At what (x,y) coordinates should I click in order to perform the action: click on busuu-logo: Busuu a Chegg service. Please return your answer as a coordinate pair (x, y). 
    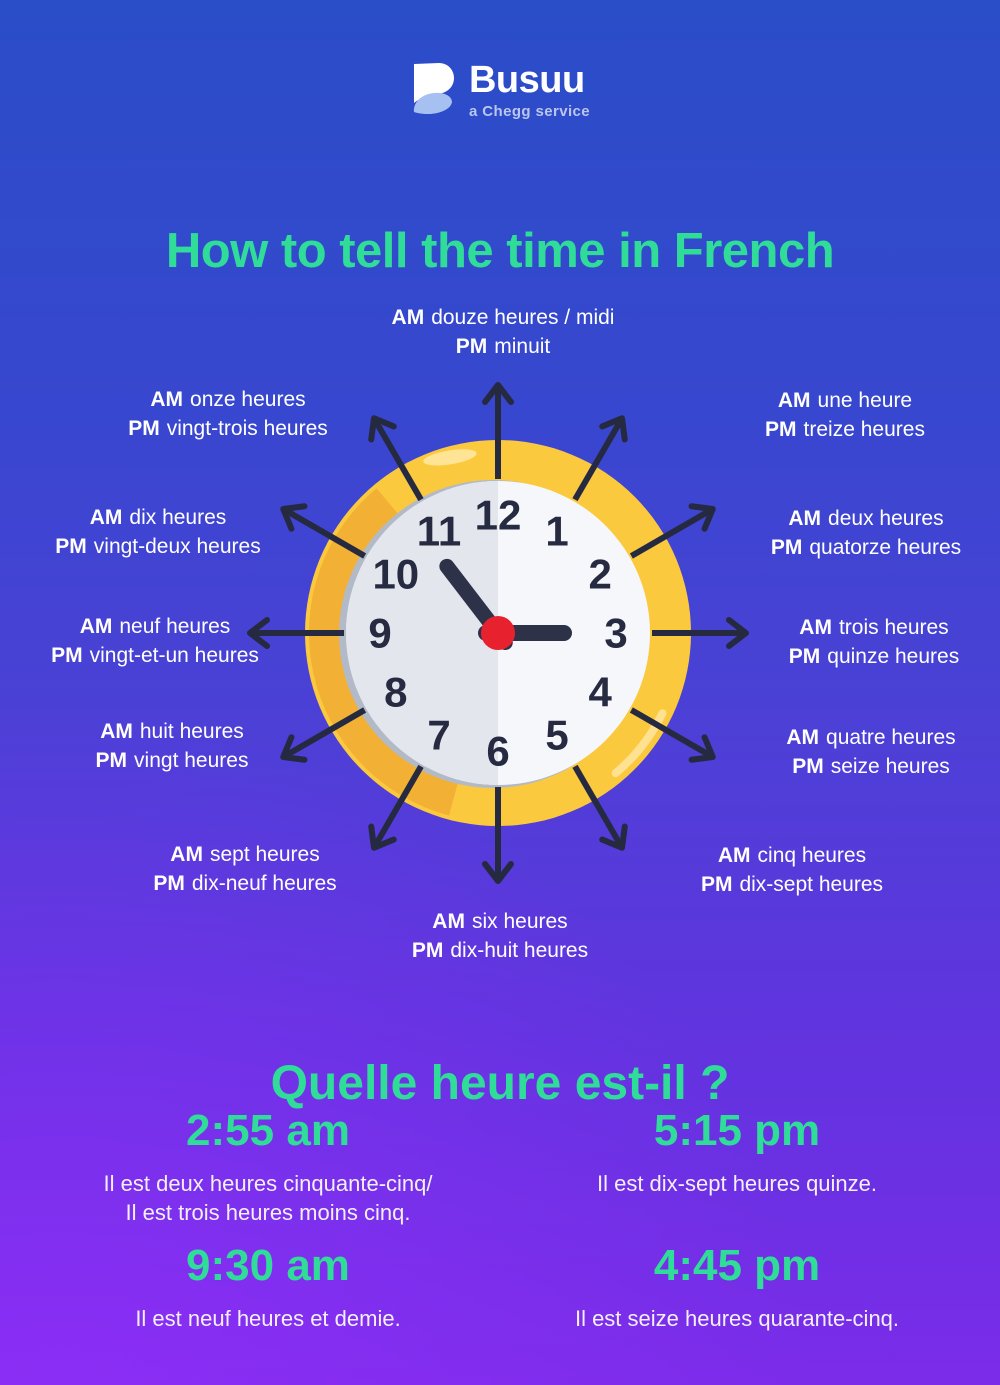
    Looking at the image, I should click on (500, 90).